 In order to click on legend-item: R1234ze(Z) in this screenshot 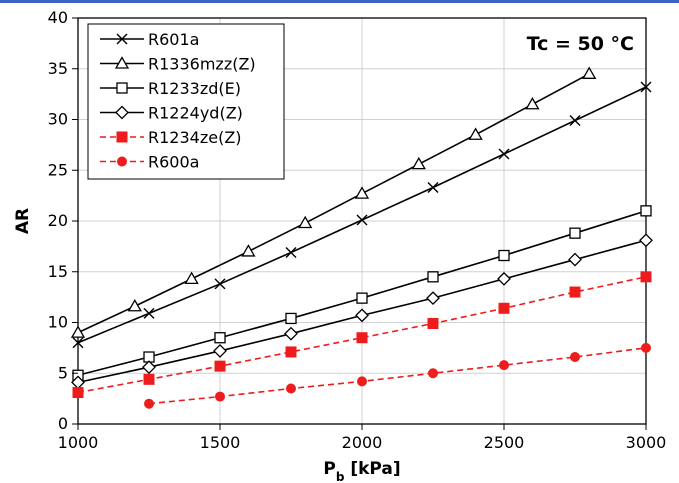, I will do `click(171, 137)`.